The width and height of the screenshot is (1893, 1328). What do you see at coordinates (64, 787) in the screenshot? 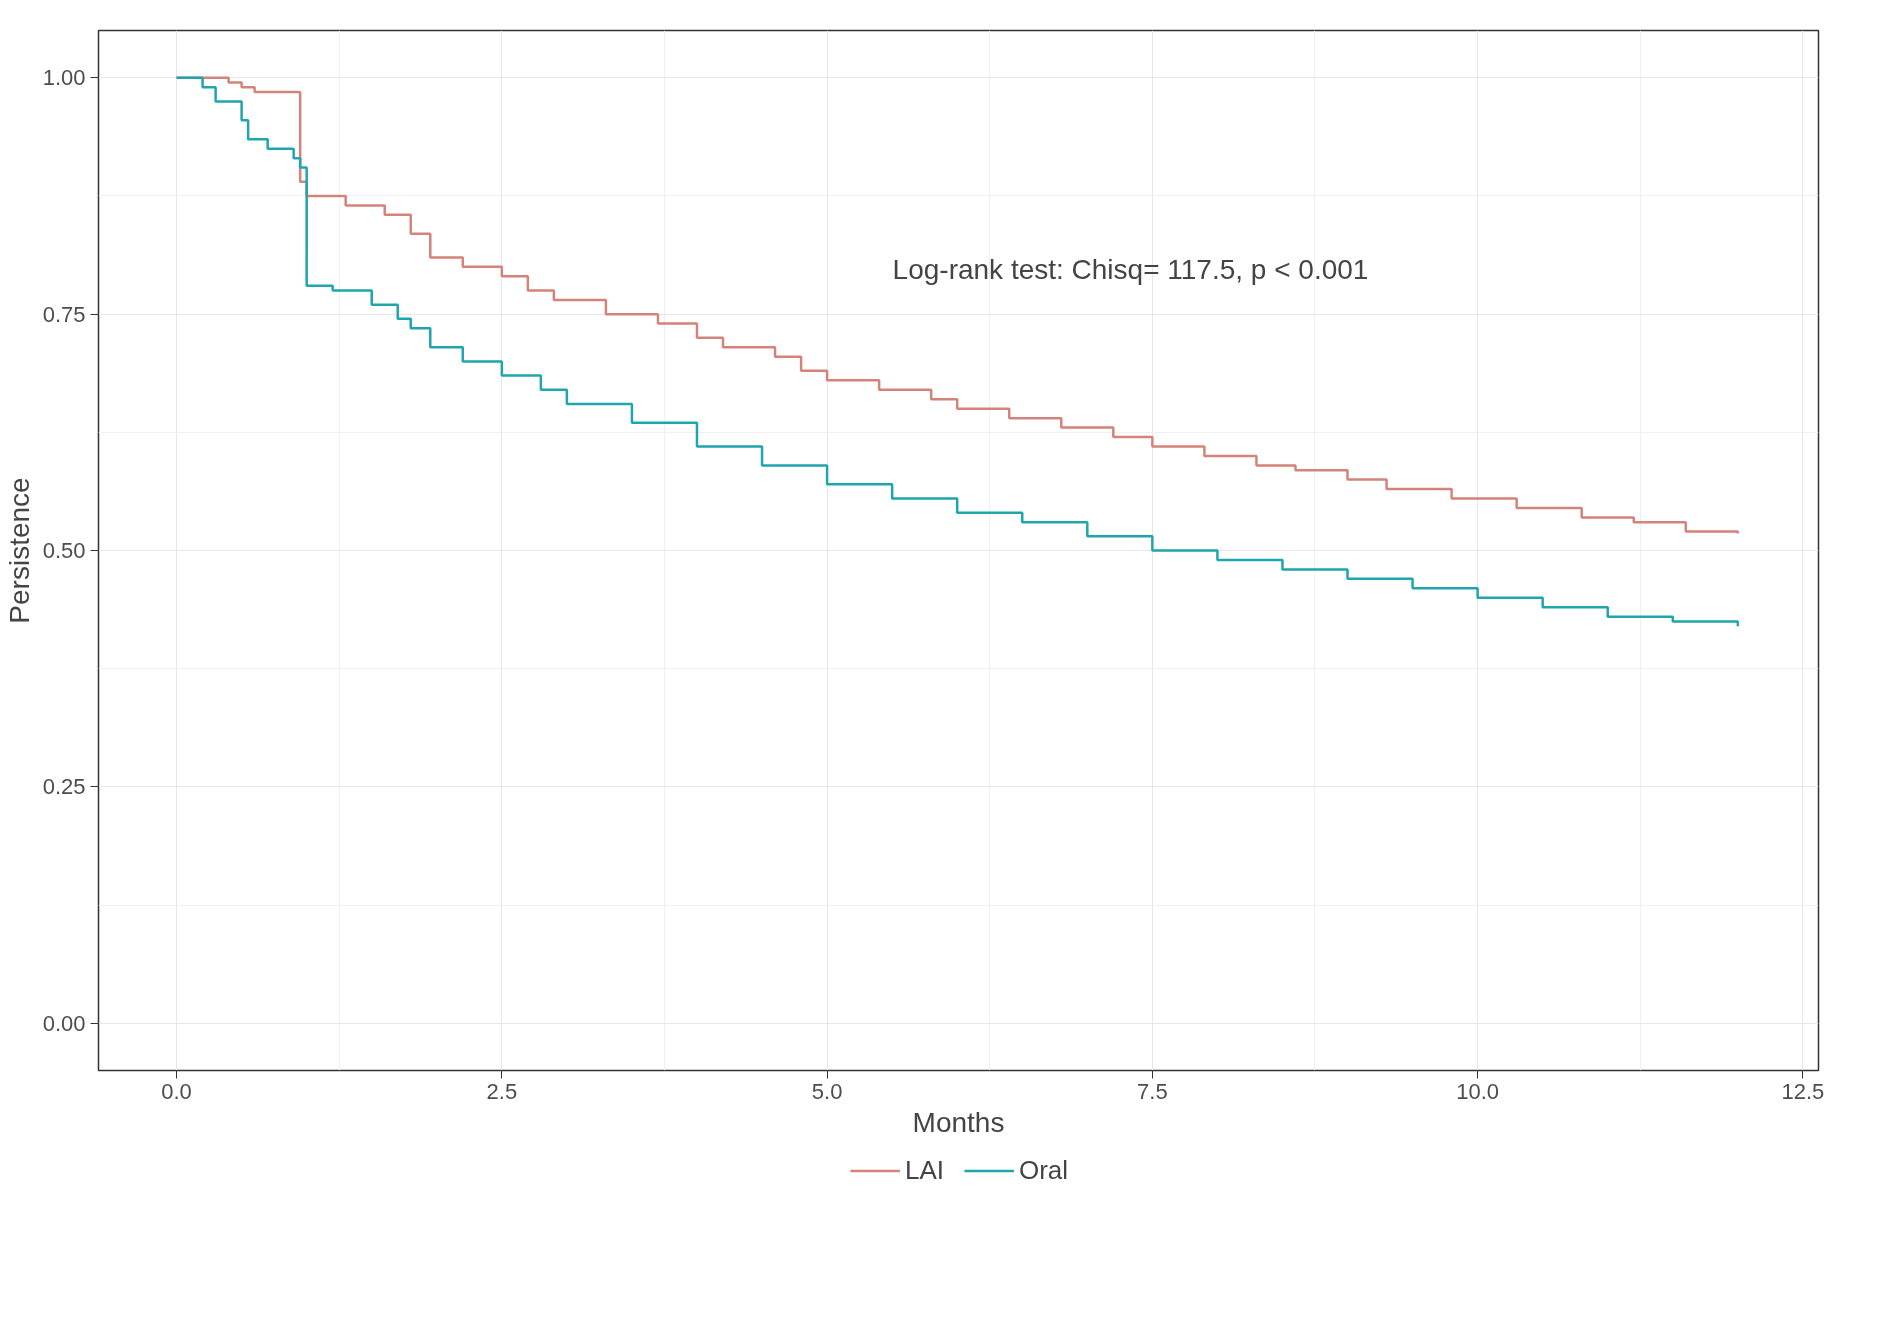
I see `y-tick-label: 0.25` at bounding box center [64, 787].